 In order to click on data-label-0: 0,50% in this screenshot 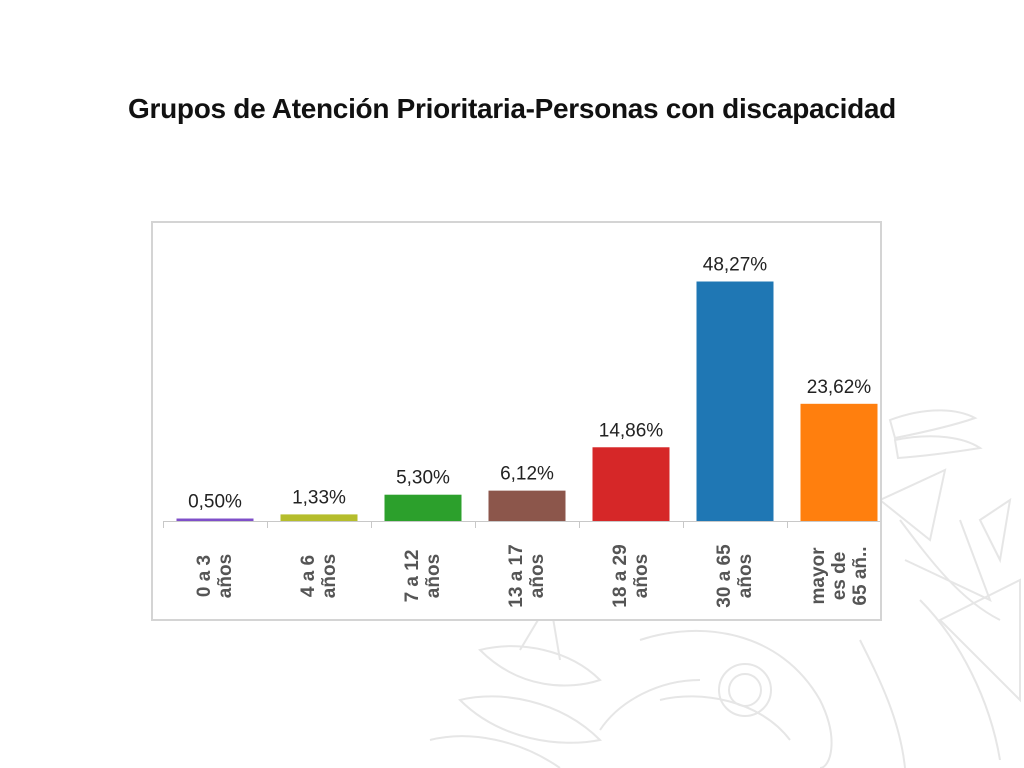, I will do `click(215, 502)`.